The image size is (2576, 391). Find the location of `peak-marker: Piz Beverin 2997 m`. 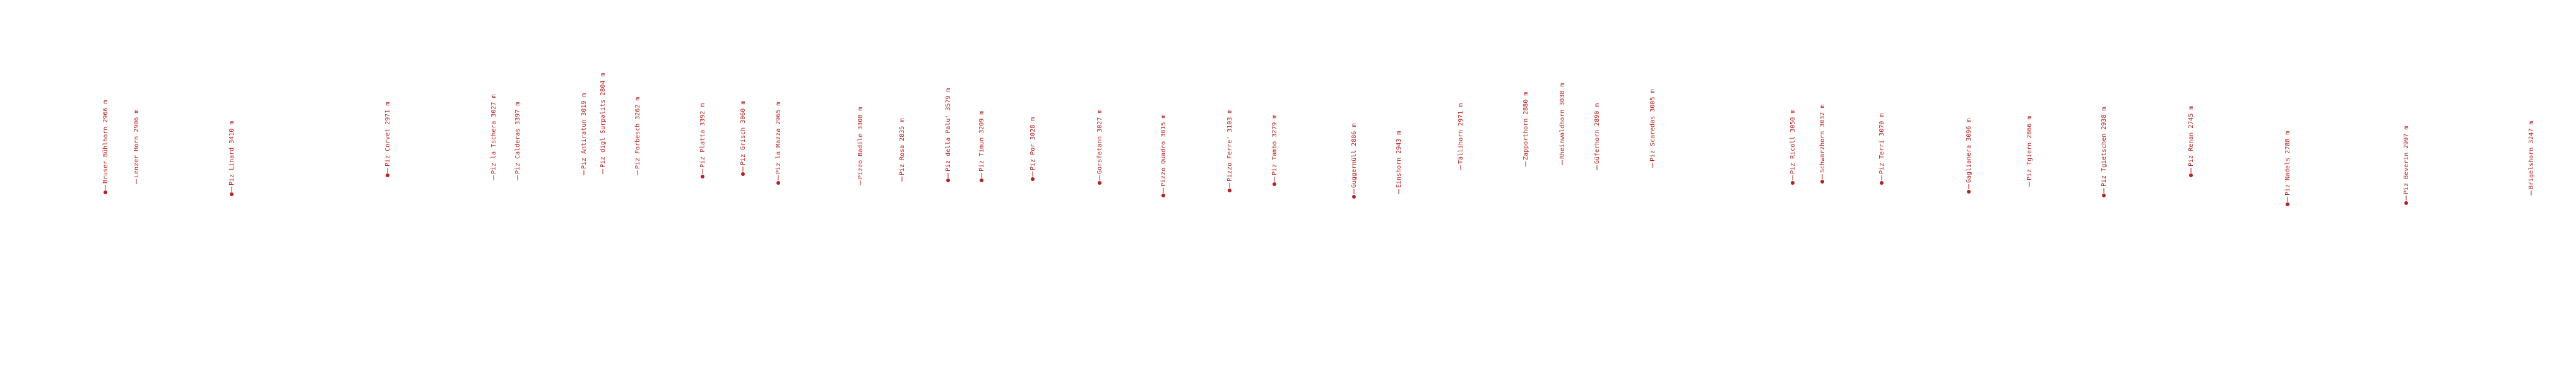

peak-marker: Piz Beverin 2997 m is located at coordinates (2406, 165).